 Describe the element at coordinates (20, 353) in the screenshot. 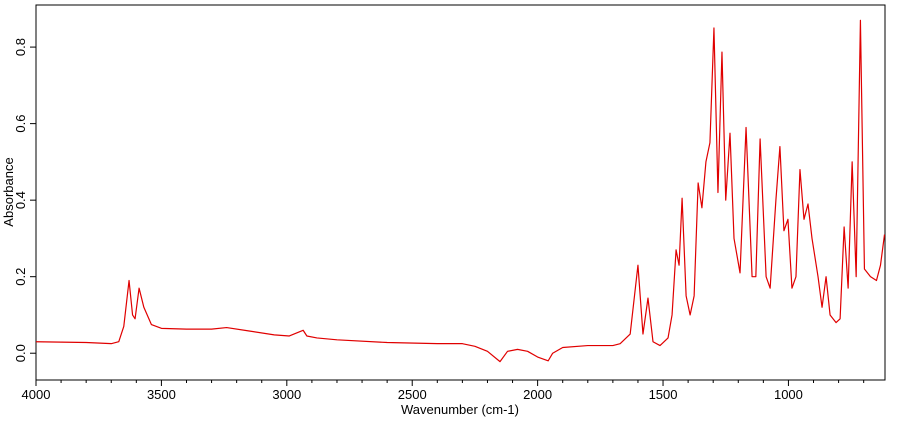

I see `y-tick-label: 0.0` at that location.